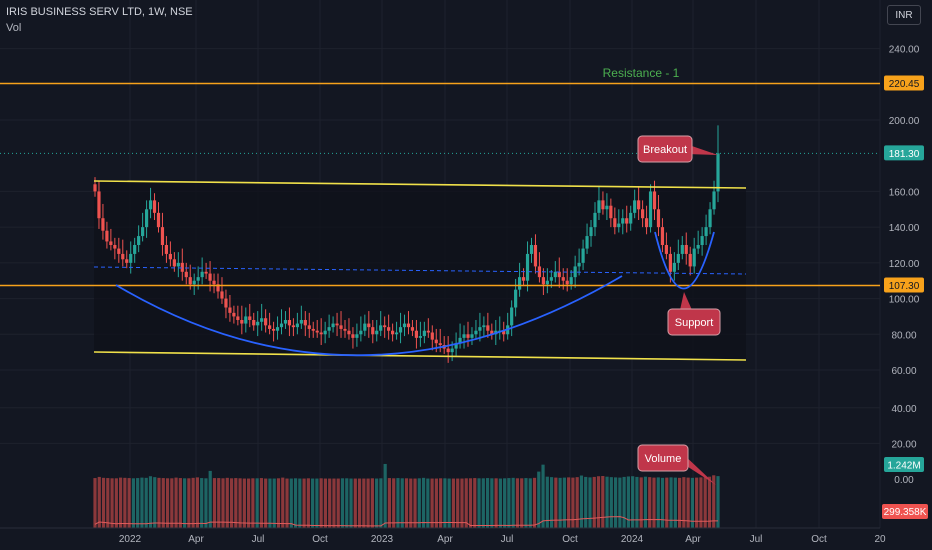  Describe the element at coordinates (904, 300) in the screenshot. I see `price-tick-label: 100.00` at that location.